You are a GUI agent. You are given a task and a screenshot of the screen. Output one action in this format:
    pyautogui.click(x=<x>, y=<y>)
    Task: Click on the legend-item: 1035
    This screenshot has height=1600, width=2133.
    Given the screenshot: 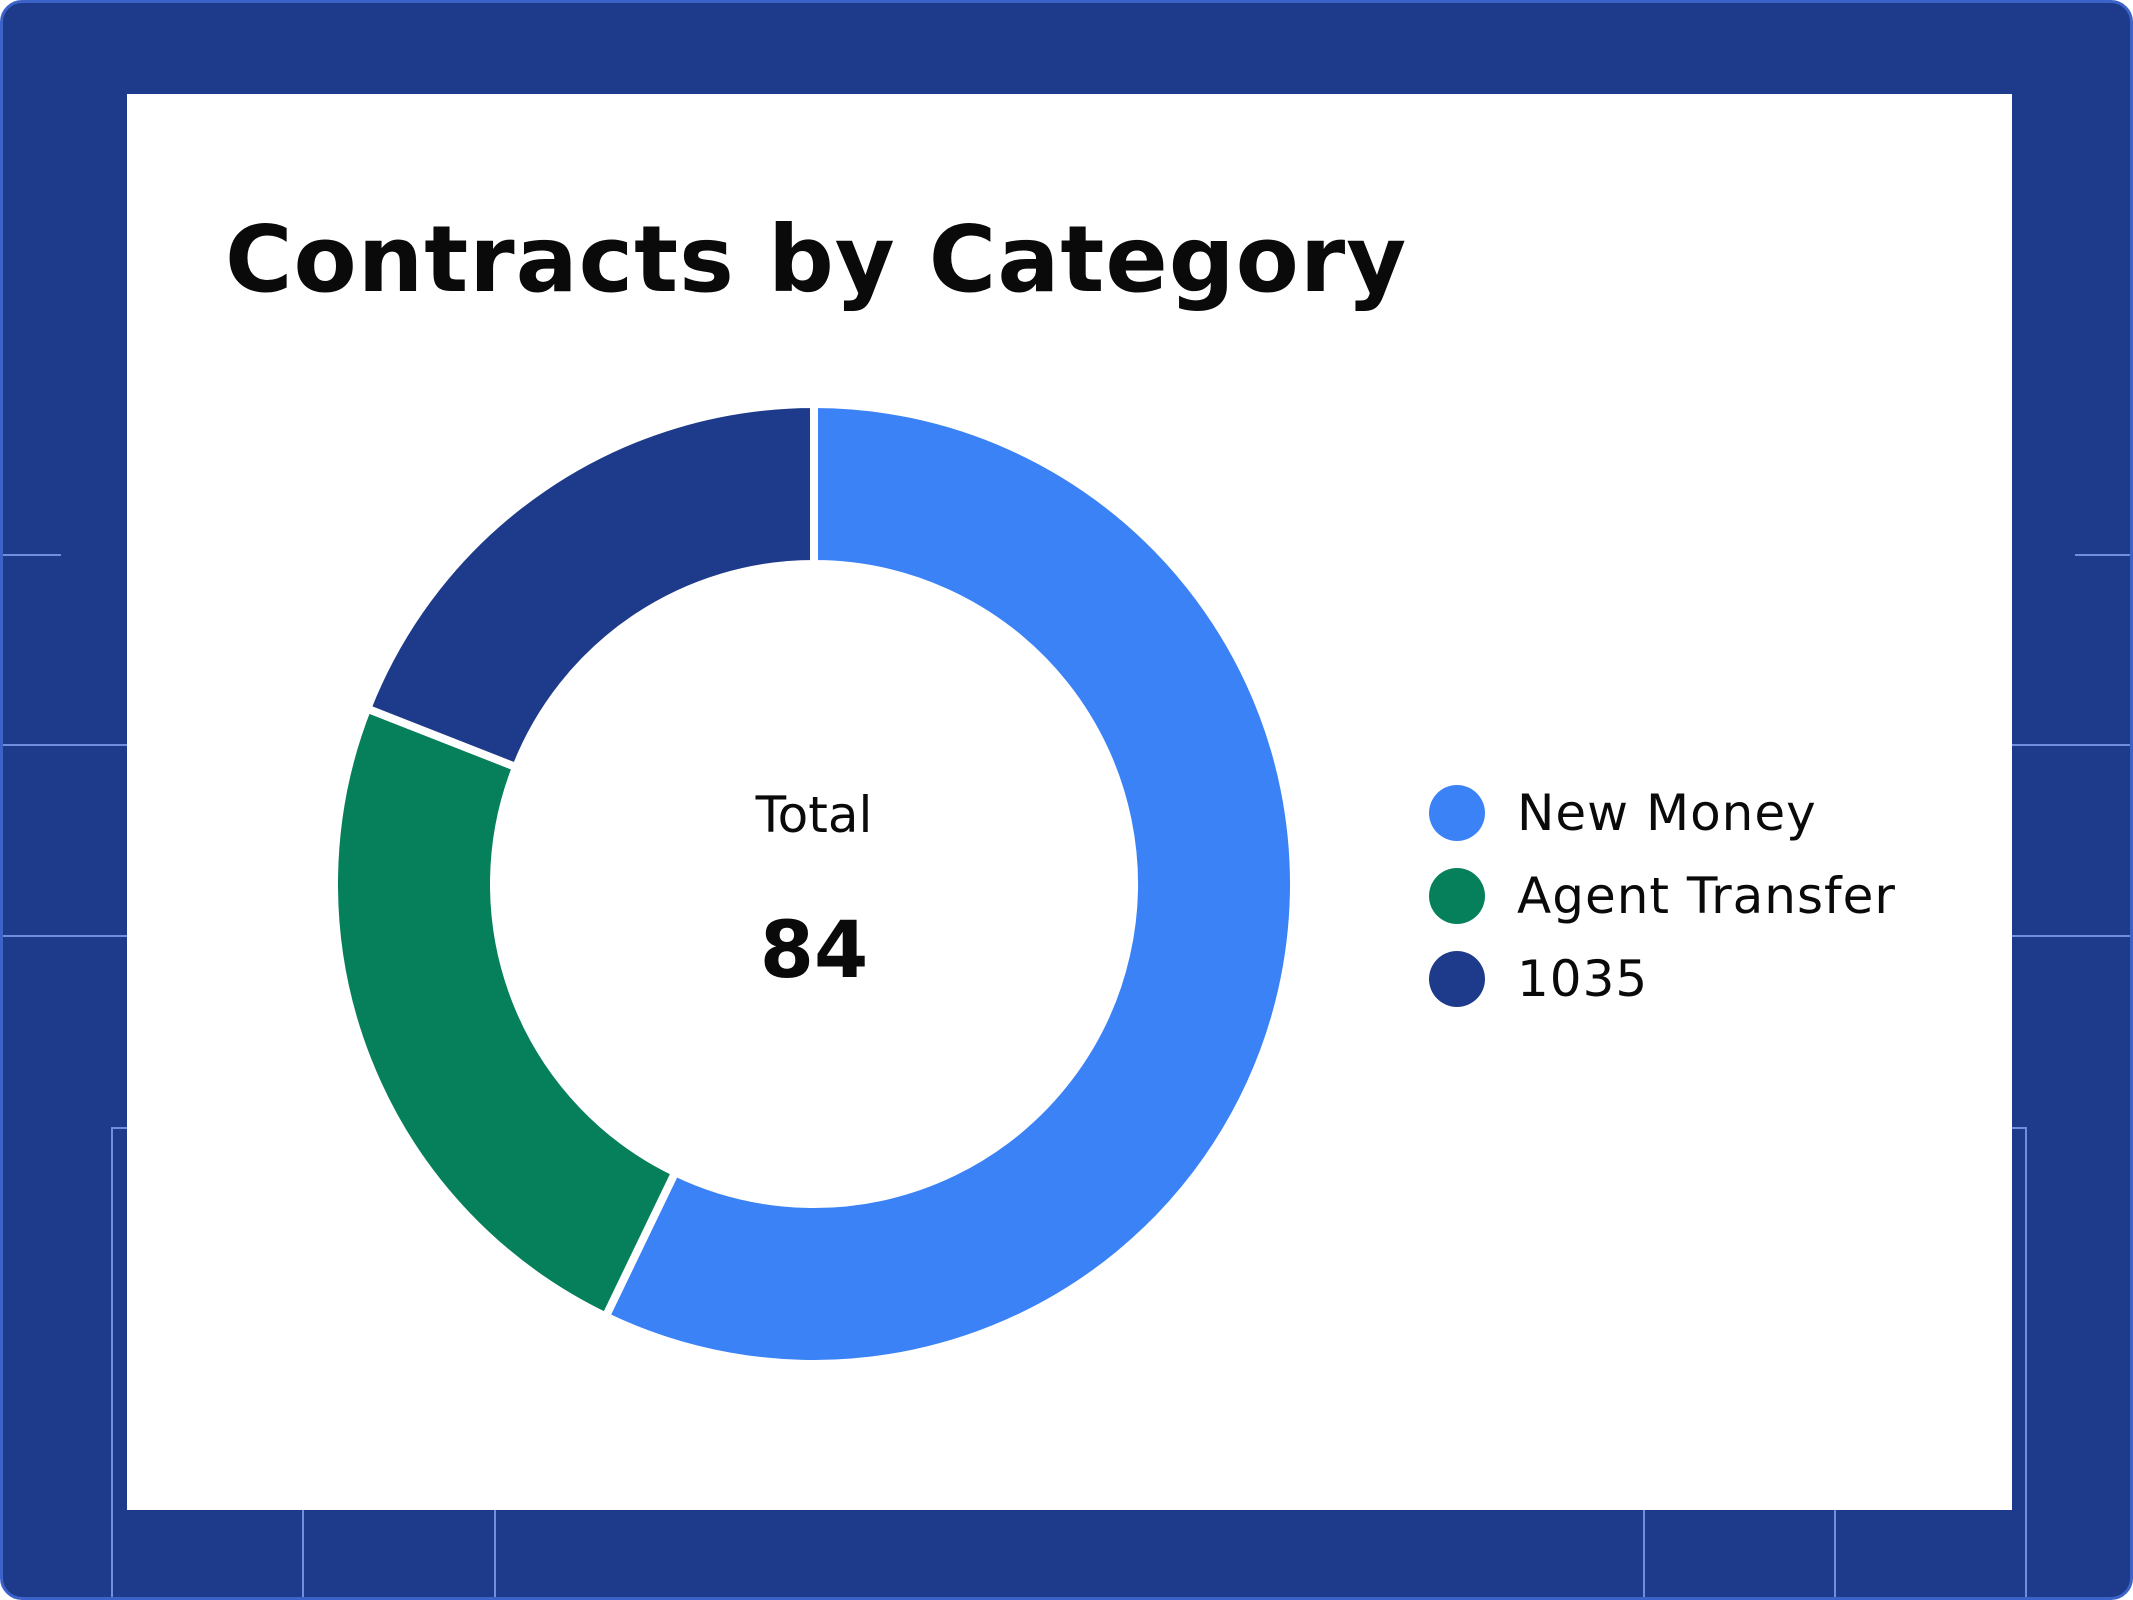 What is the action you would take?
    pyautogui.click(x=1662, y=978)
    